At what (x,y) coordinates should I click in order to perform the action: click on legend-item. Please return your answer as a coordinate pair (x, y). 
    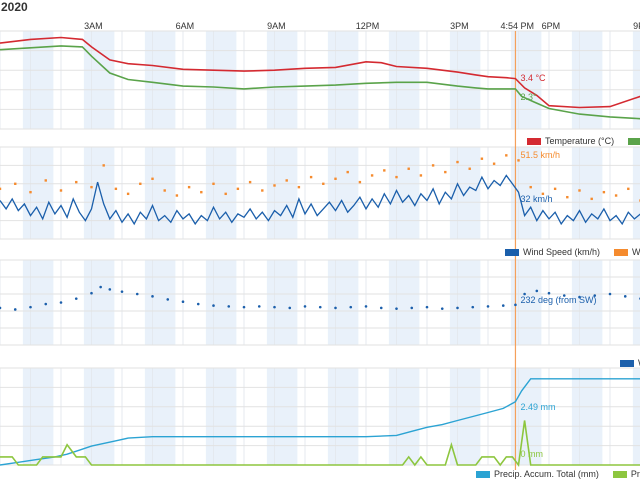
    Looking at the image, I should click on (634, 141).